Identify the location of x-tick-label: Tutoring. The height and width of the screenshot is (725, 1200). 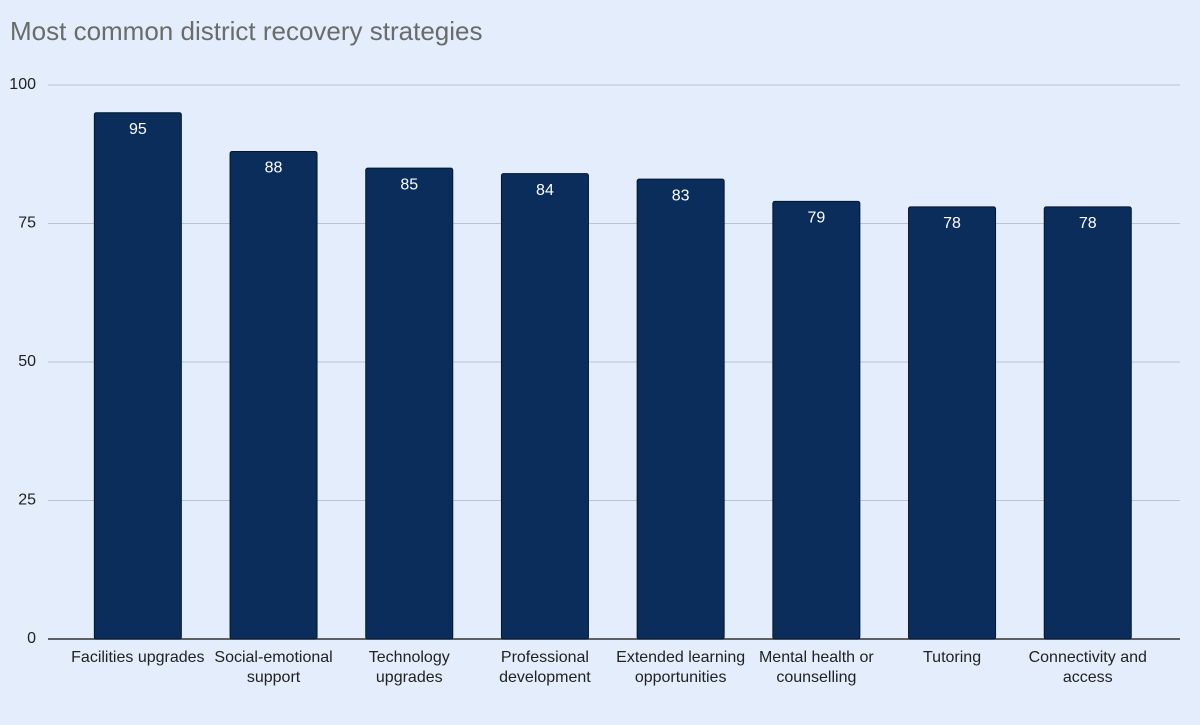
(952, 657).